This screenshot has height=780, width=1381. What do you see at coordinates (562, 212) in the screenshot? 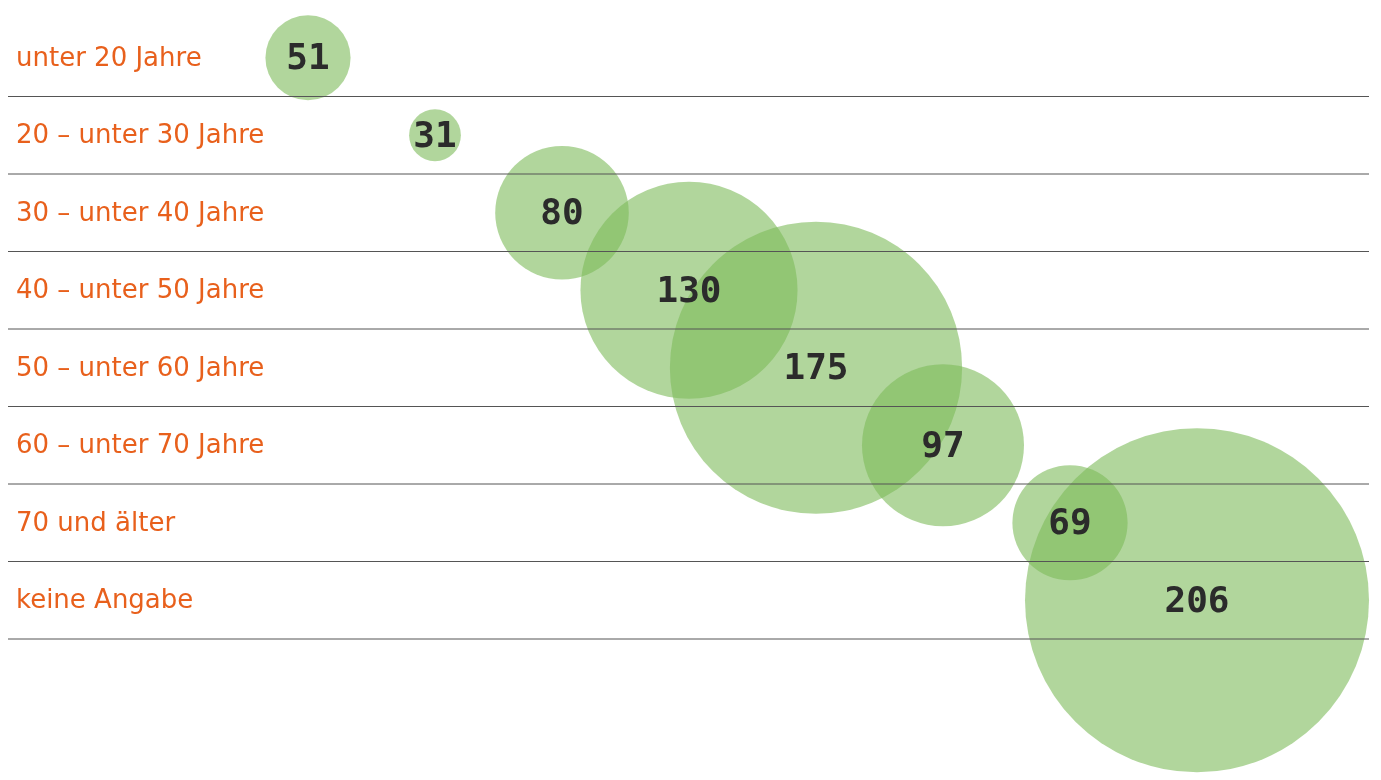
I see `data-label: 80` at bounding box center [562, 212].